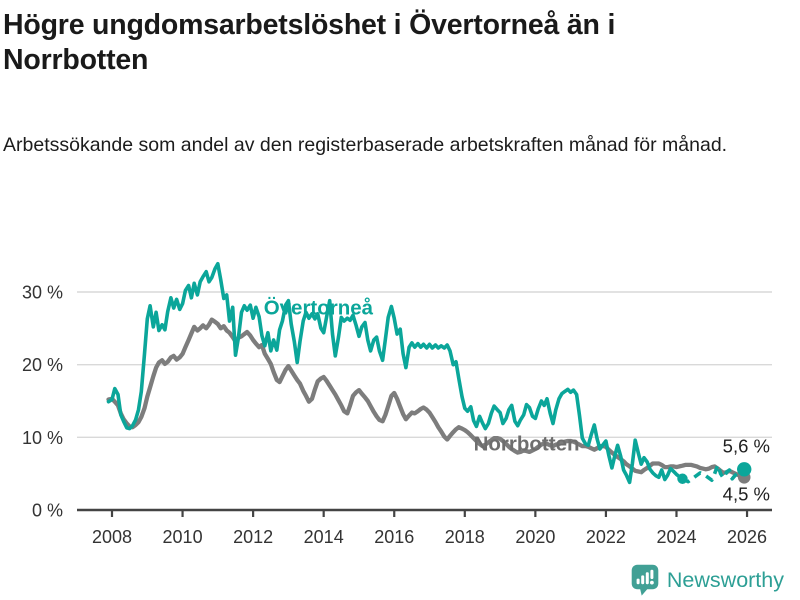  I want to click on x-tick-label: 2020, so click(535, 537).